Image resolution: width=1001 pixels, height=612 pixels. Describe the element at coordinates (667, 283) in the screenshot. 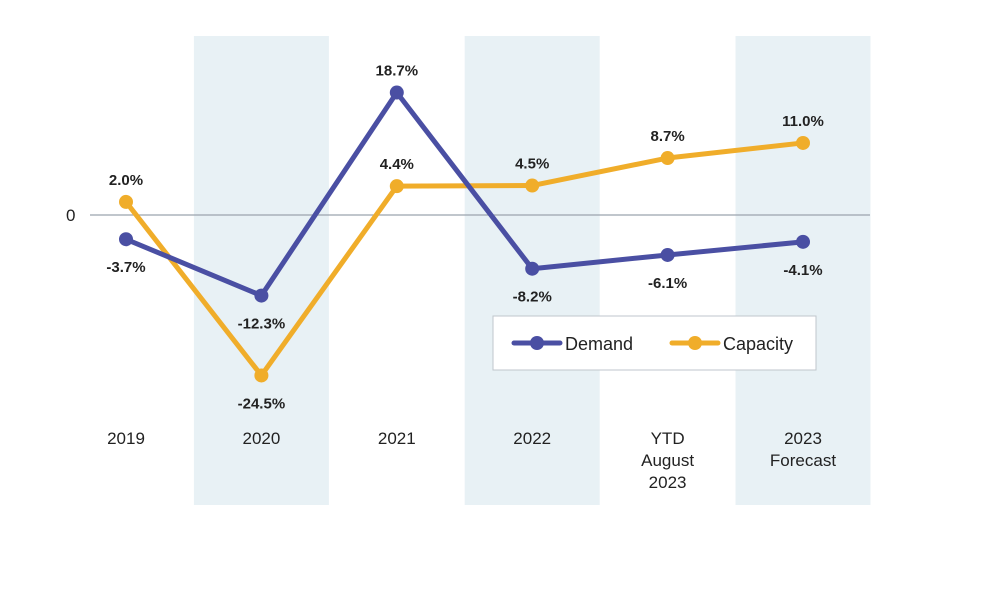

I see `demand-value-label-4: -6.1%` at that location.